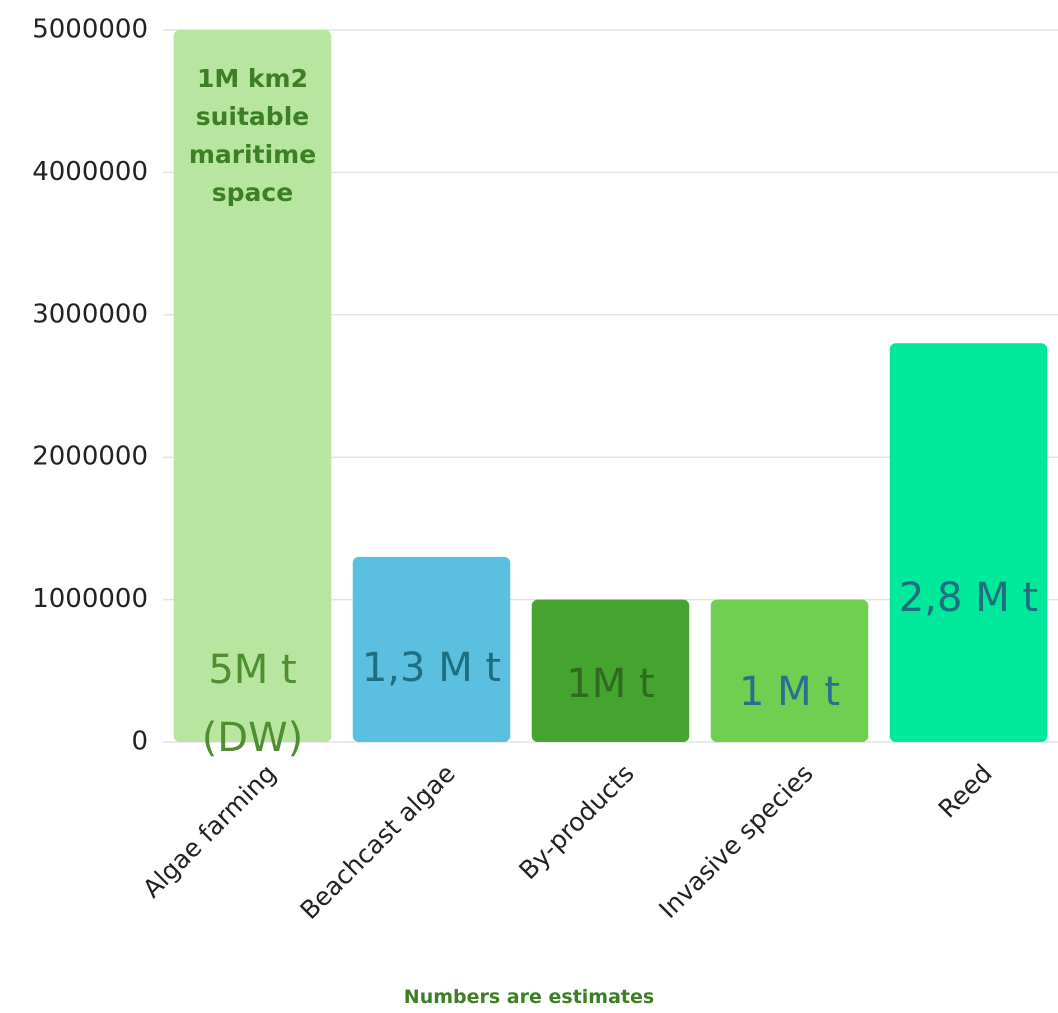 Image resolution: width=1058 pixels, height=1013 pixels. Describe the element at coordinates (252, 704) in the screenshot. I see `value-label: 5M t (DW)` at that location.